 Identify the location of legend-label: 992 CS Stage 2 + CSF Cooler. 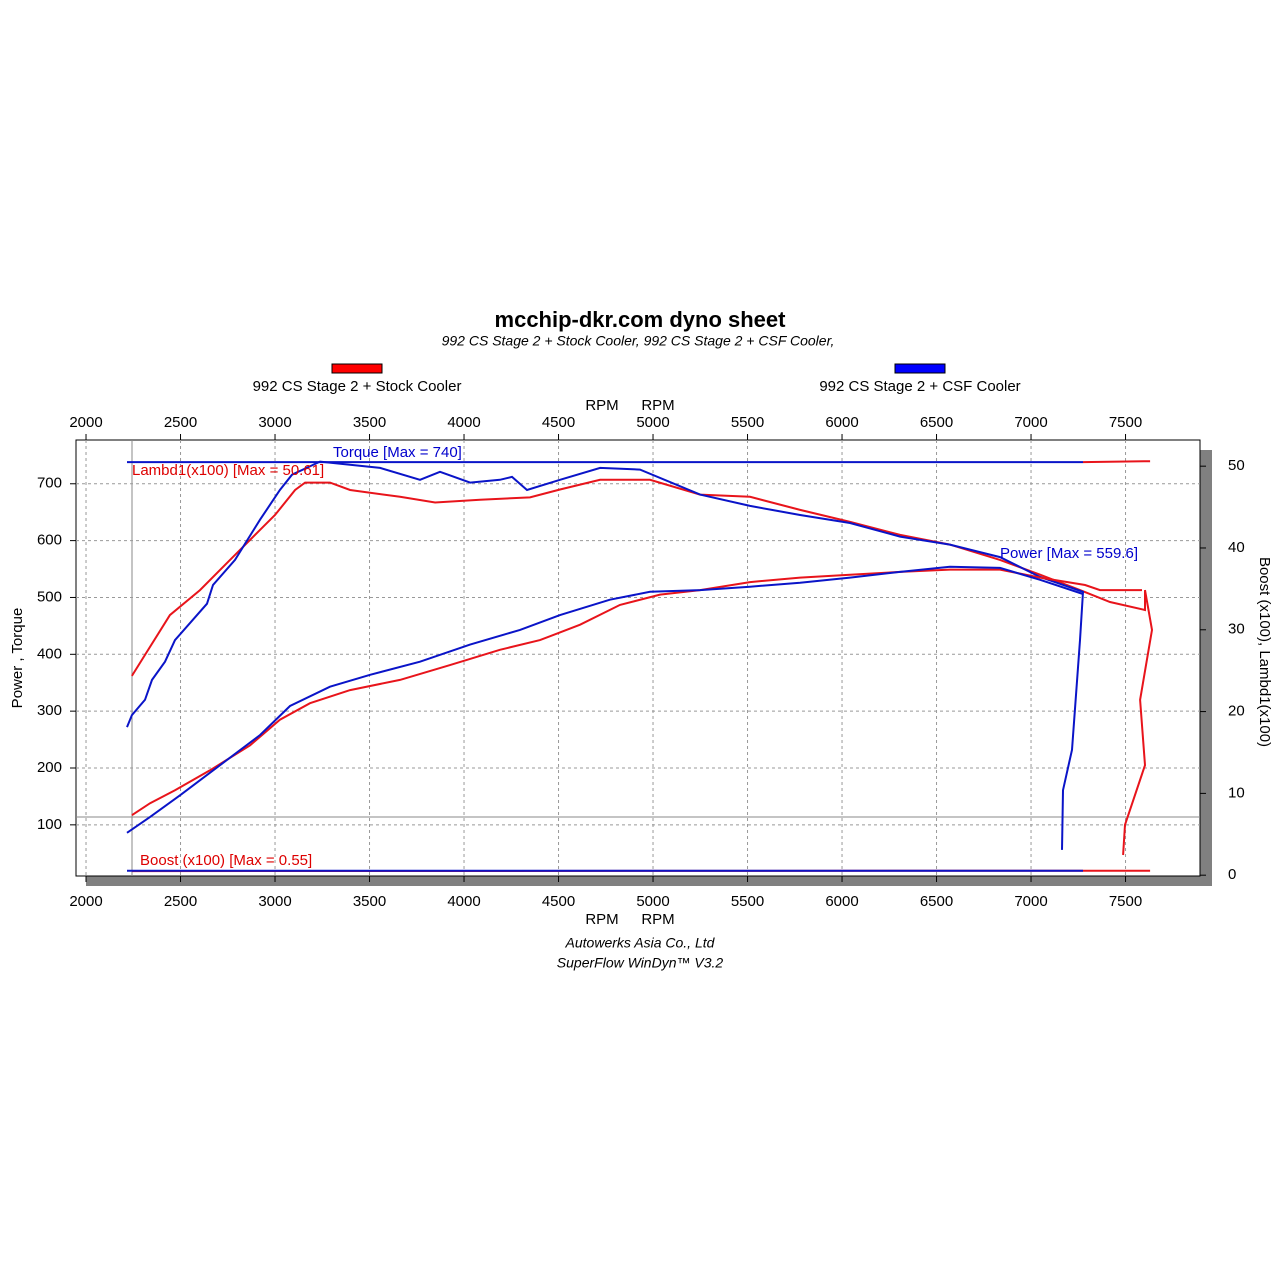
(919, 386).